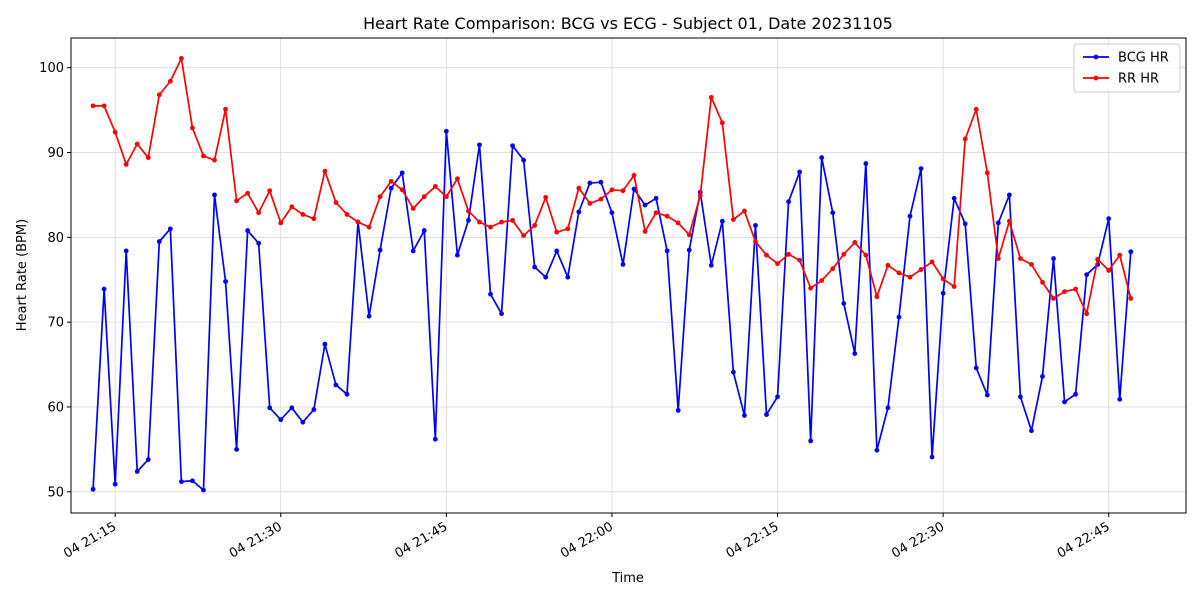 Image resolution: width=1200 pixels, height=600 pixels. What do you see at coordinates (1143, 58) in the screenshot?
I see `legend-label: BCG HR` at bounding box center [1143, 58].